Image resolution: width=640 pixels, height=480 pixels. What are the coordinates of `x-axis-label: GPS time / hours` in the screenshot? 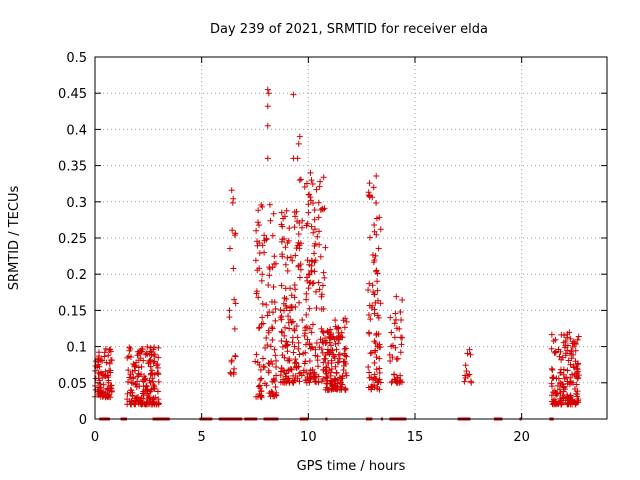 It's located at (351, 466).